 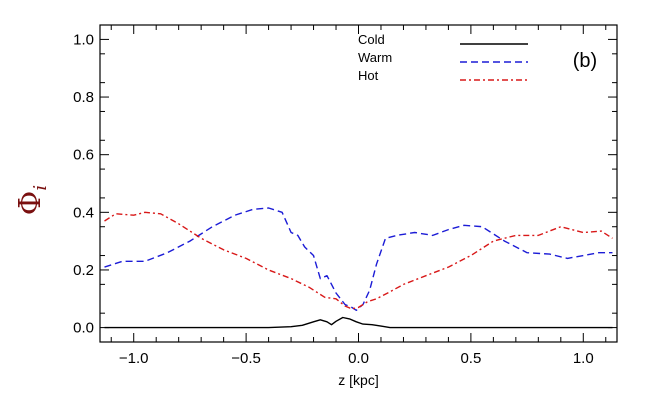 I want to click on x-tick-label: −0.5, so click(x=246, y=358).